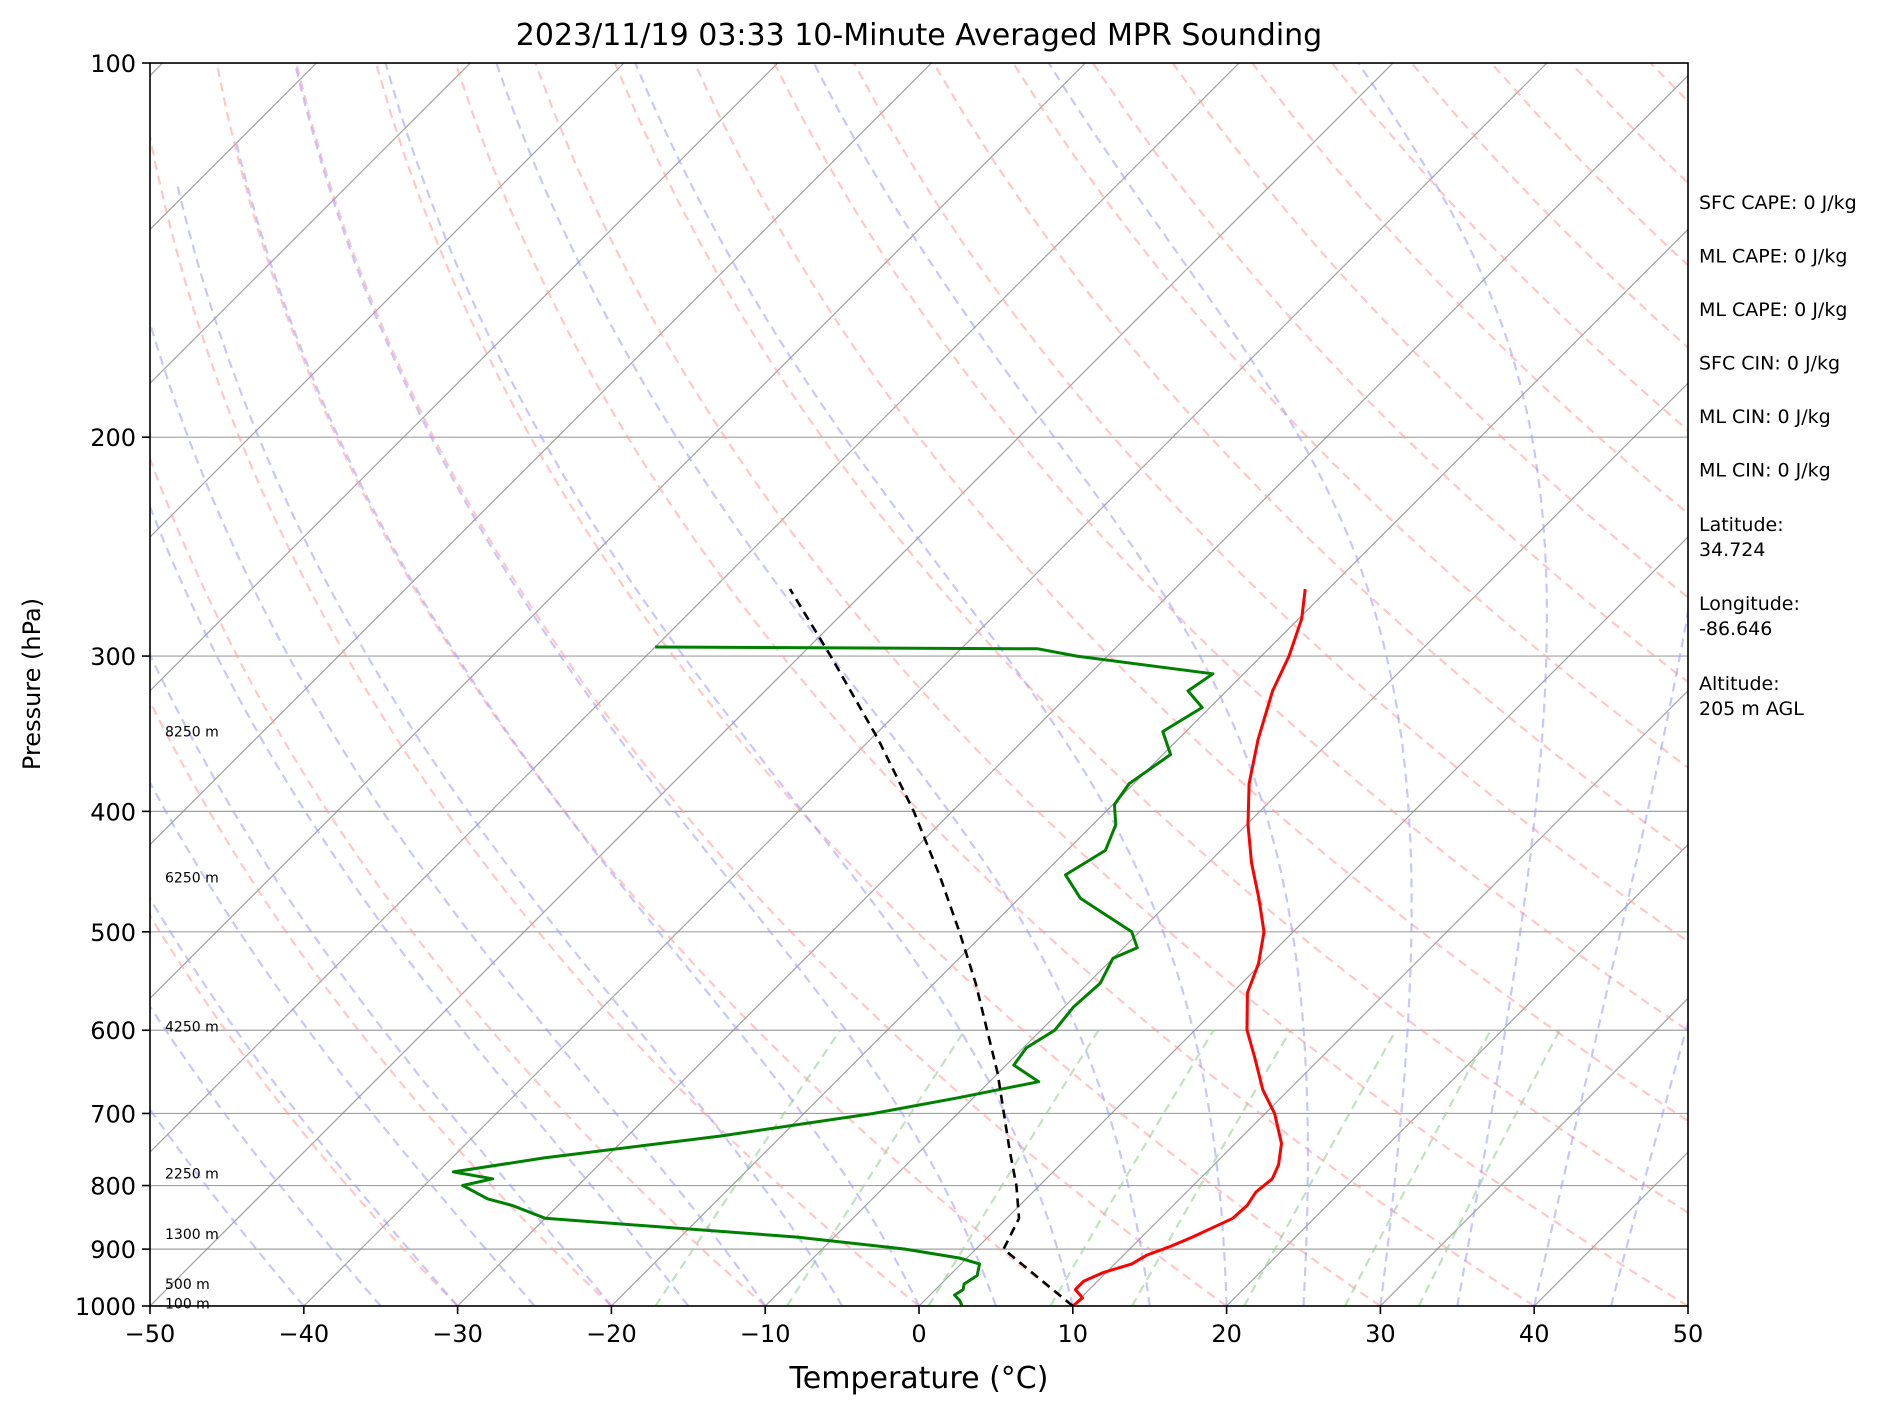  I want to click on height-label: 500 m, so click(187, 1285).